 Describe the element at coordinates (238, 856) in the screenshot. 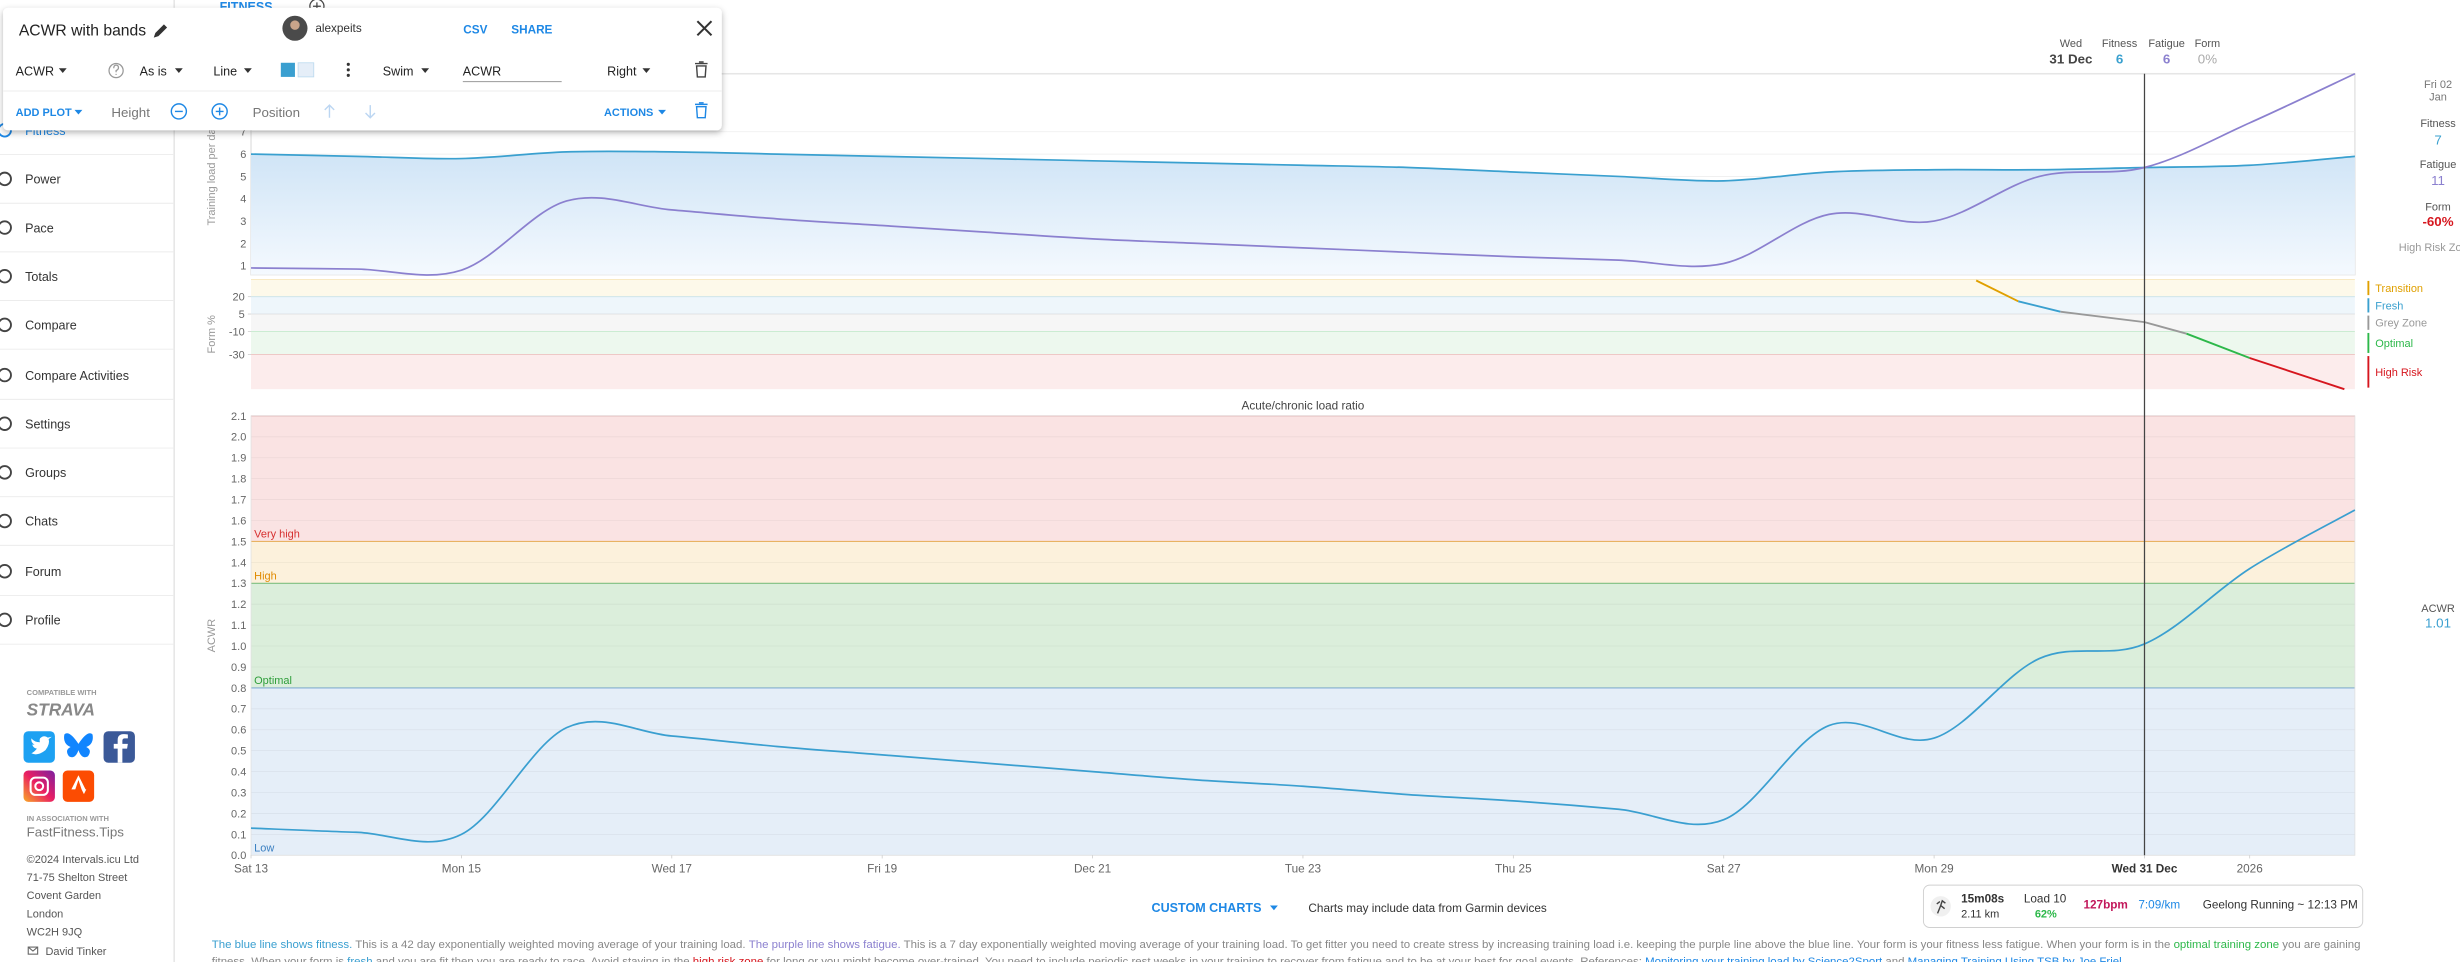

I see `y-tick-label: 0.0` at that location.